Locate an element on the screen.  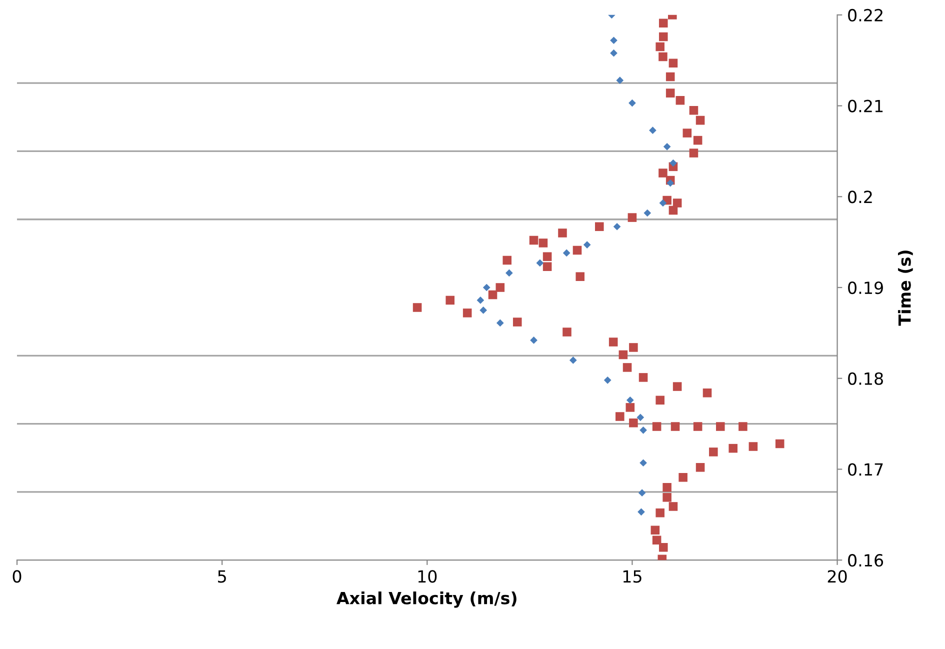
x-tick-label: 15 is located at coordinates (632, 576).